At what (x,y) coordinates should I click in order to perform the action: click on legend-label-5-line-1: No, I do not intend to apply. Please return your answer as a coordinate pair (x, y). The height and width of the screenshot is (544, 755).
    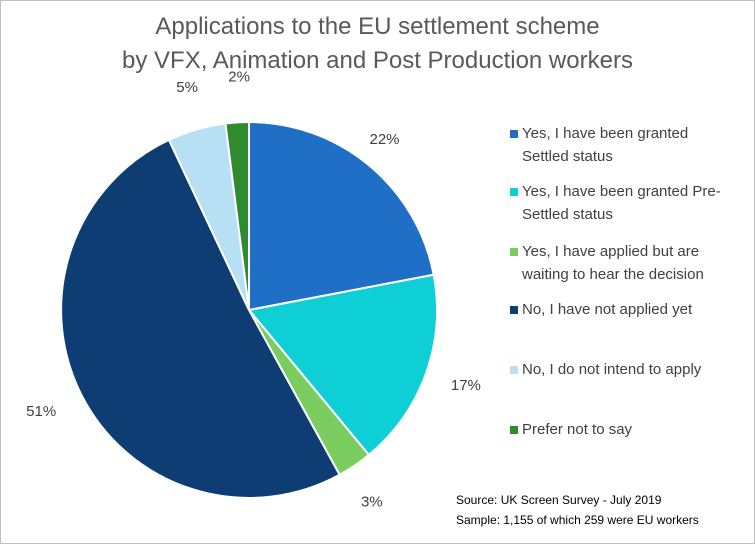
    Looking at the image, I should click on (612, 369).